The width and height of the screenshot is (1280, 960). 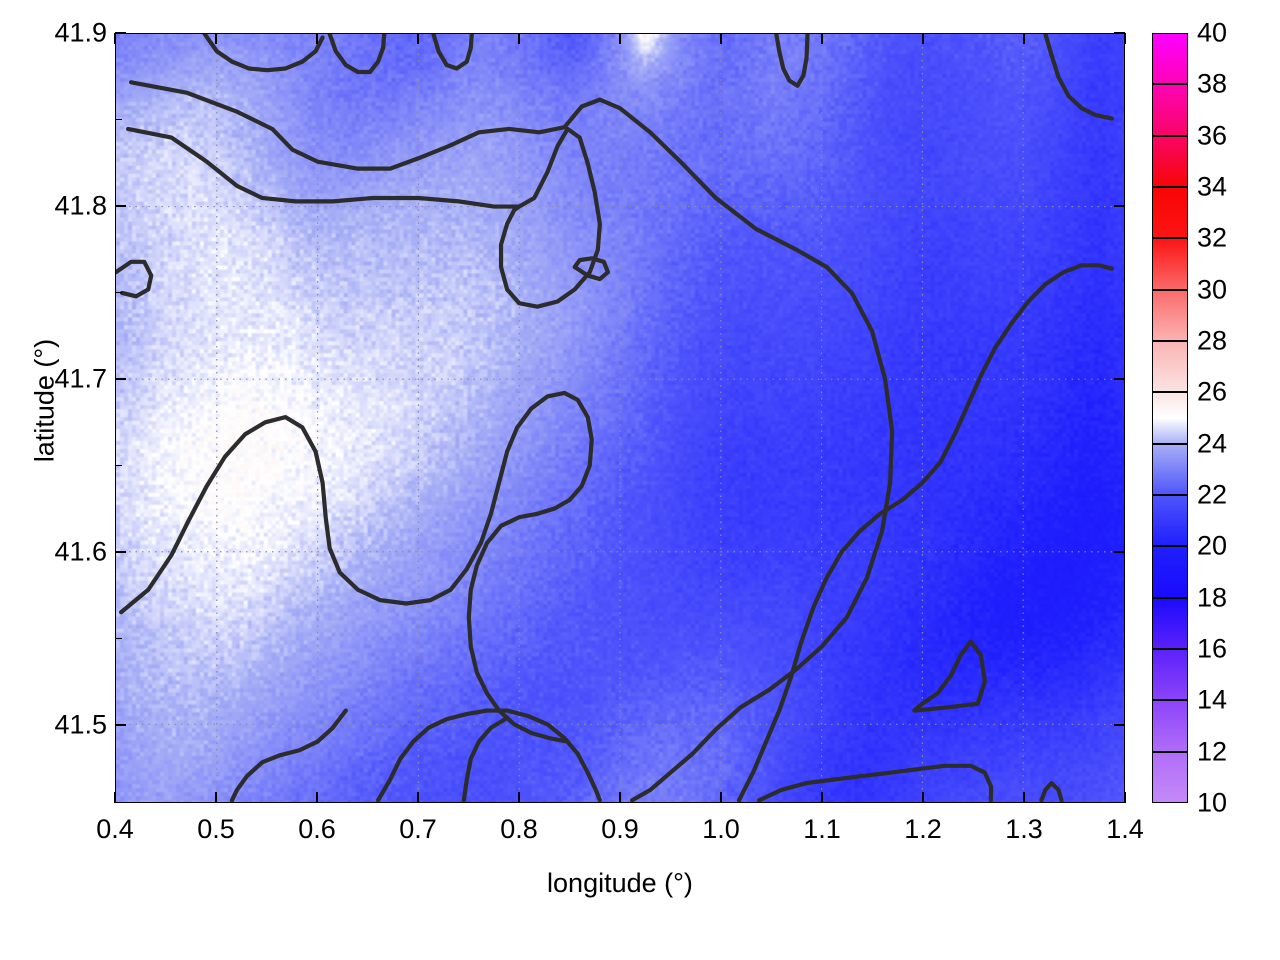 What do you see at coordinates (923, 829) in the screenshot?
I see `x-tick-label-8: 1.2` at bounding box center [923, 829].